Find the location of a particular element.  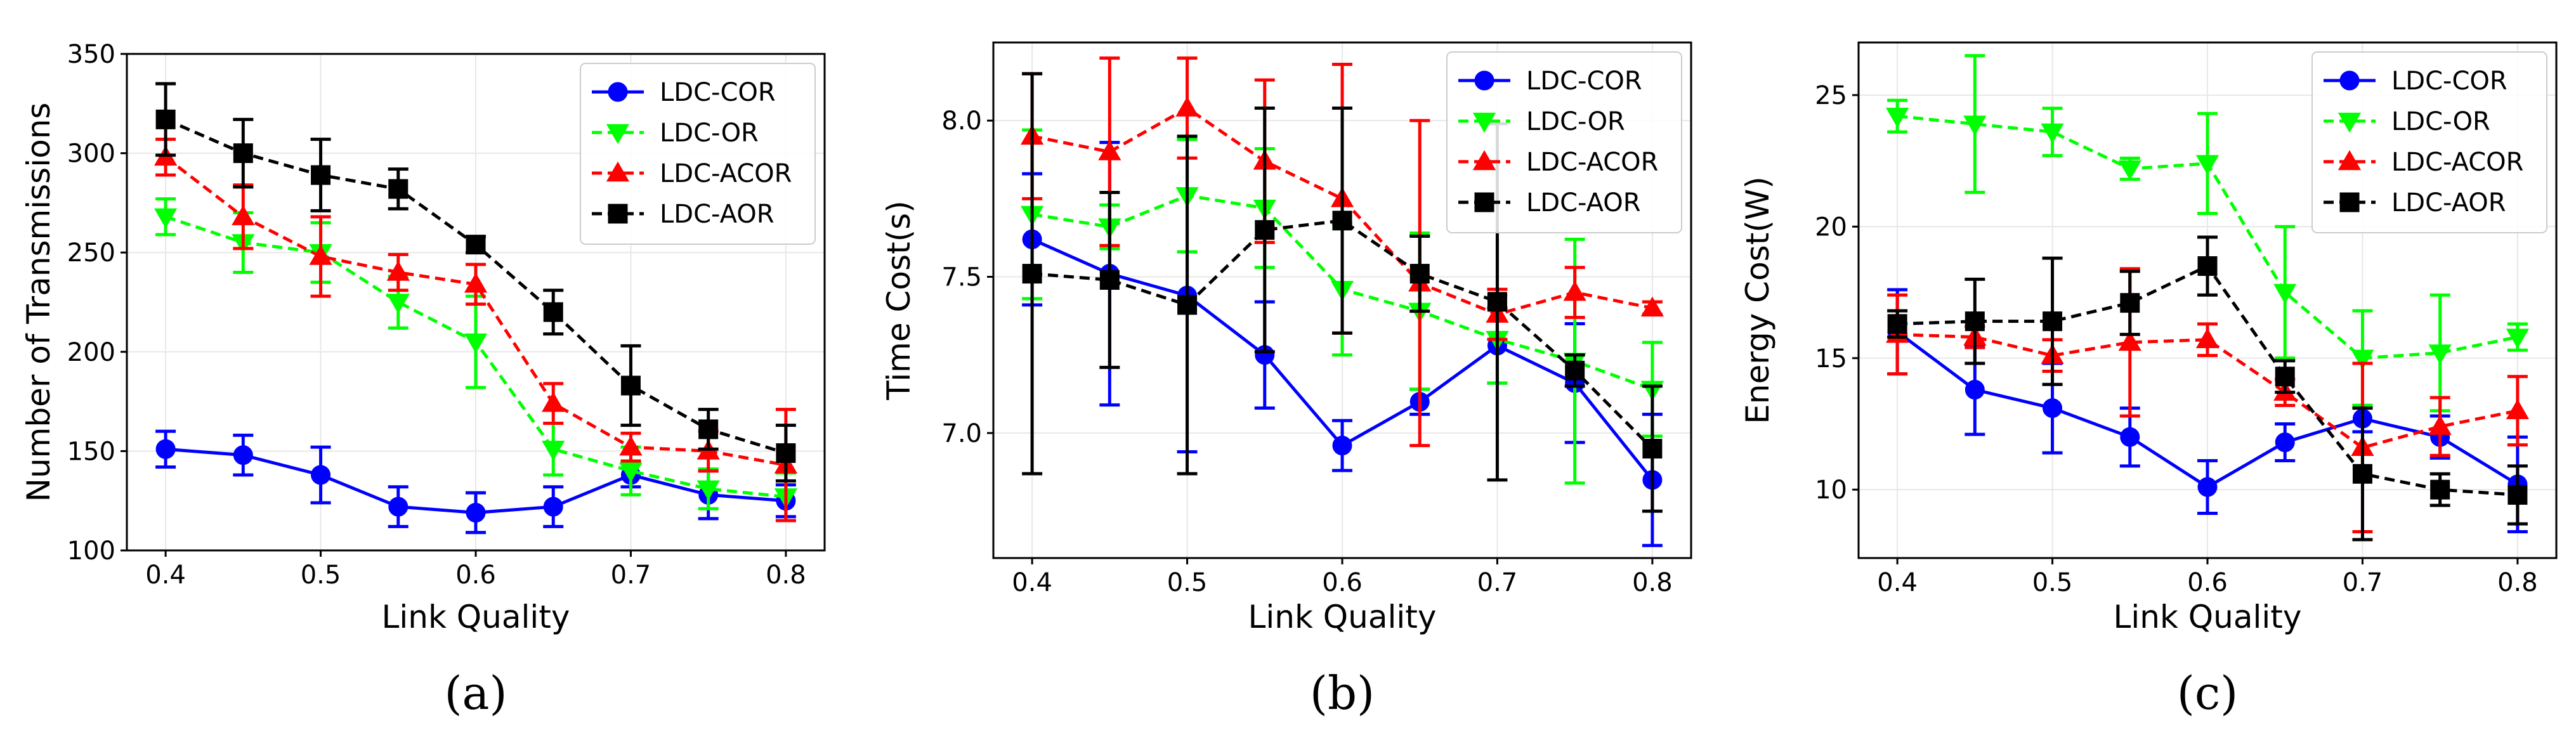

y-tick-label: 7.5 is located at coordinates (962, 277).